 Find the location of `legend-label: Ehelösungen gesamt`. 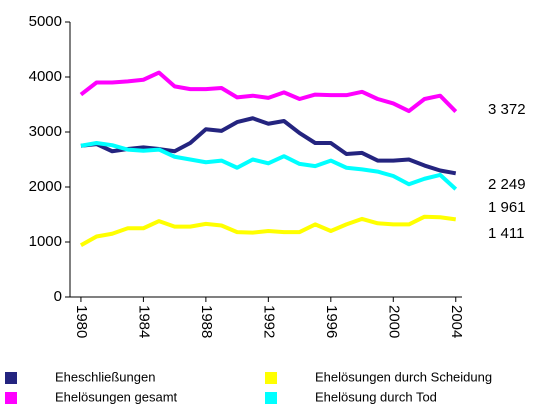

legend-label: Ehelösungen gesamt is located at coordinates (116, 396).